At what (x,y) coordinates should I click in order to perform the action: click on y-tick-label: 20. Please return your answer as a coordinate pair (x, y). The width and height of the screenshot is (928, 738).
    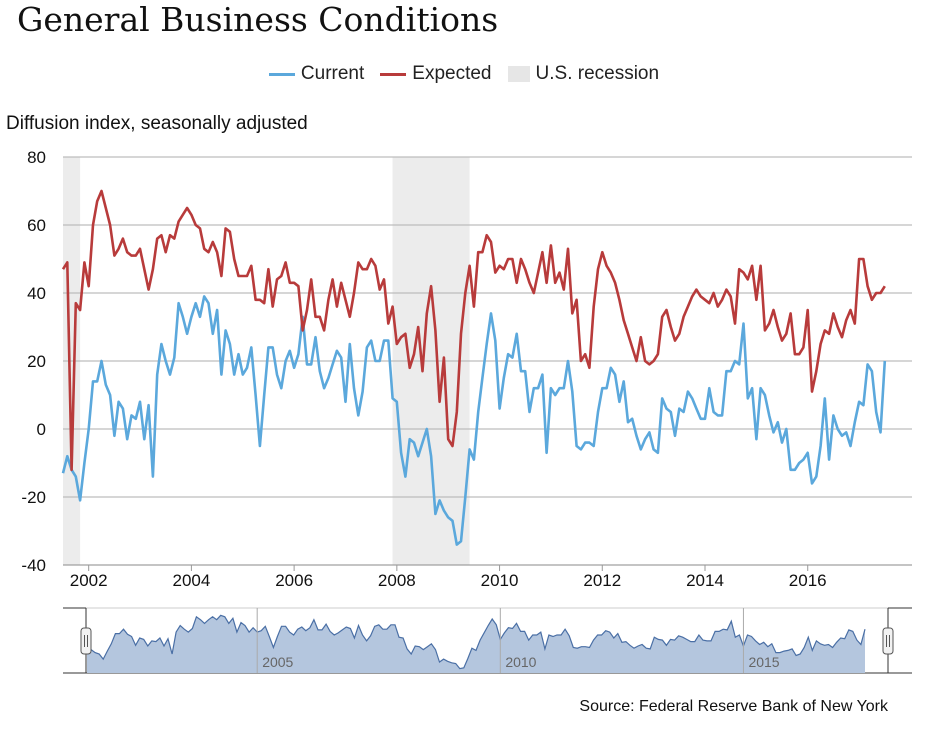
    Looking at the image, I should click on (36, 361).